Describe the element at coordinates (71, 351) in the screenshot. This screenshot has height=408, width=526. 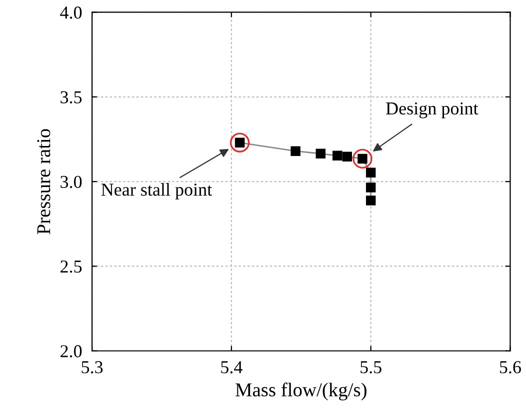
I see `y-tick-label: 2.0` at that location.